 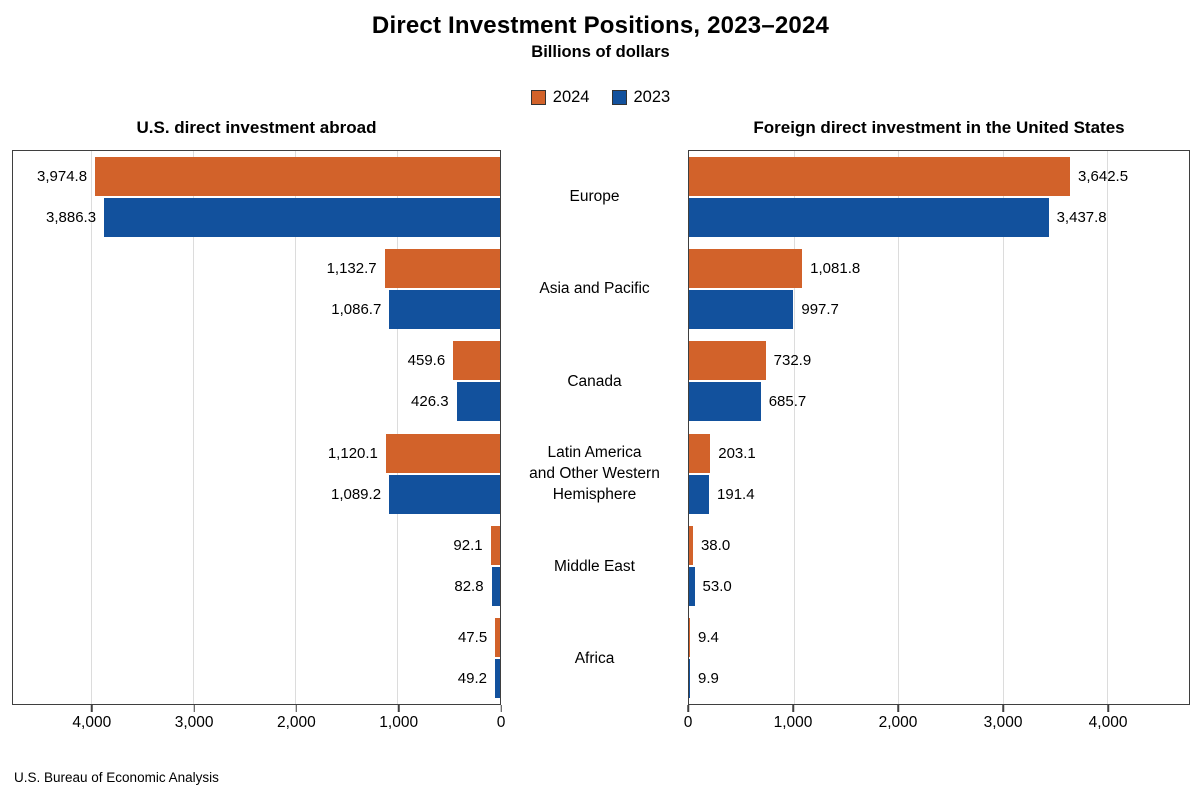 What do you see at coordinates (256, 310) in the screenshot?
I see `bar-row-2023-asia-and-pacific: 1,086.7` at bounding box center [256, 310].